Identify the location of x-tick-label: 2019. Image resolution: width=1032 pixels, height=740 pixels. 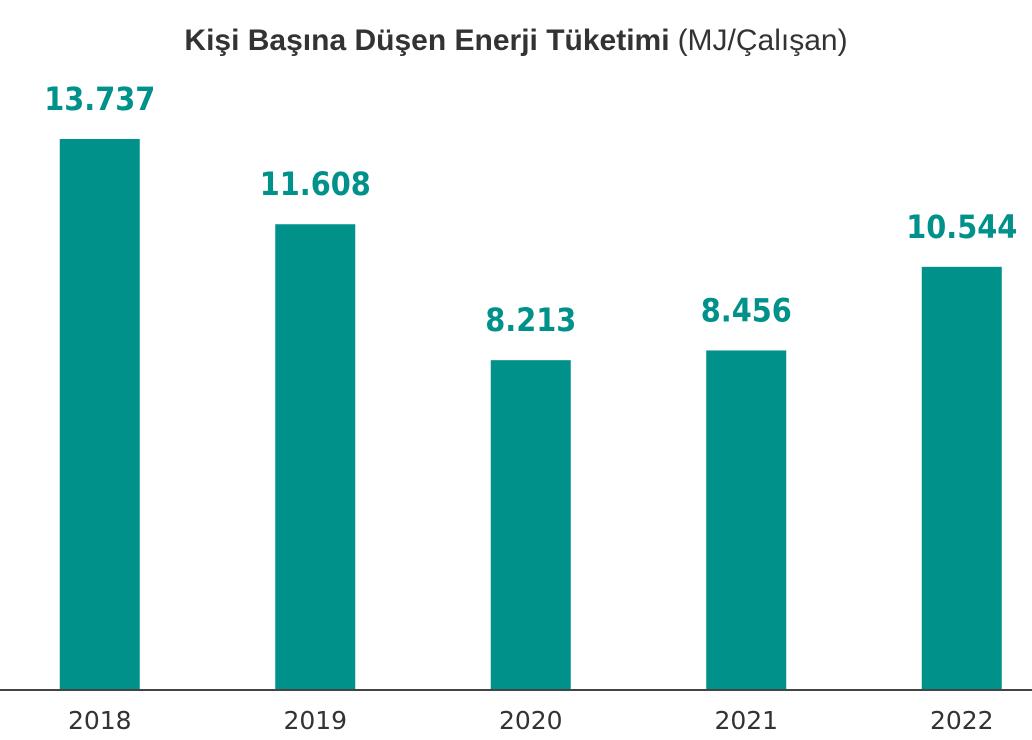
(315, 720).